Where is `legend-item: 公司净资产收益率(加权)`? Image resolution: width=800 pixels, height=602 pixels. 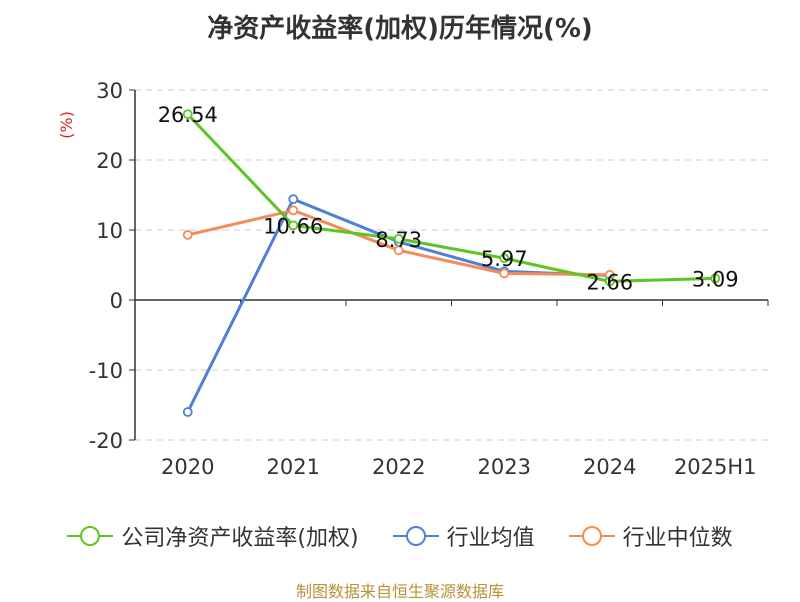 legend-item: 公司净资产收益率(加权) is located at coordinates (213, 536).